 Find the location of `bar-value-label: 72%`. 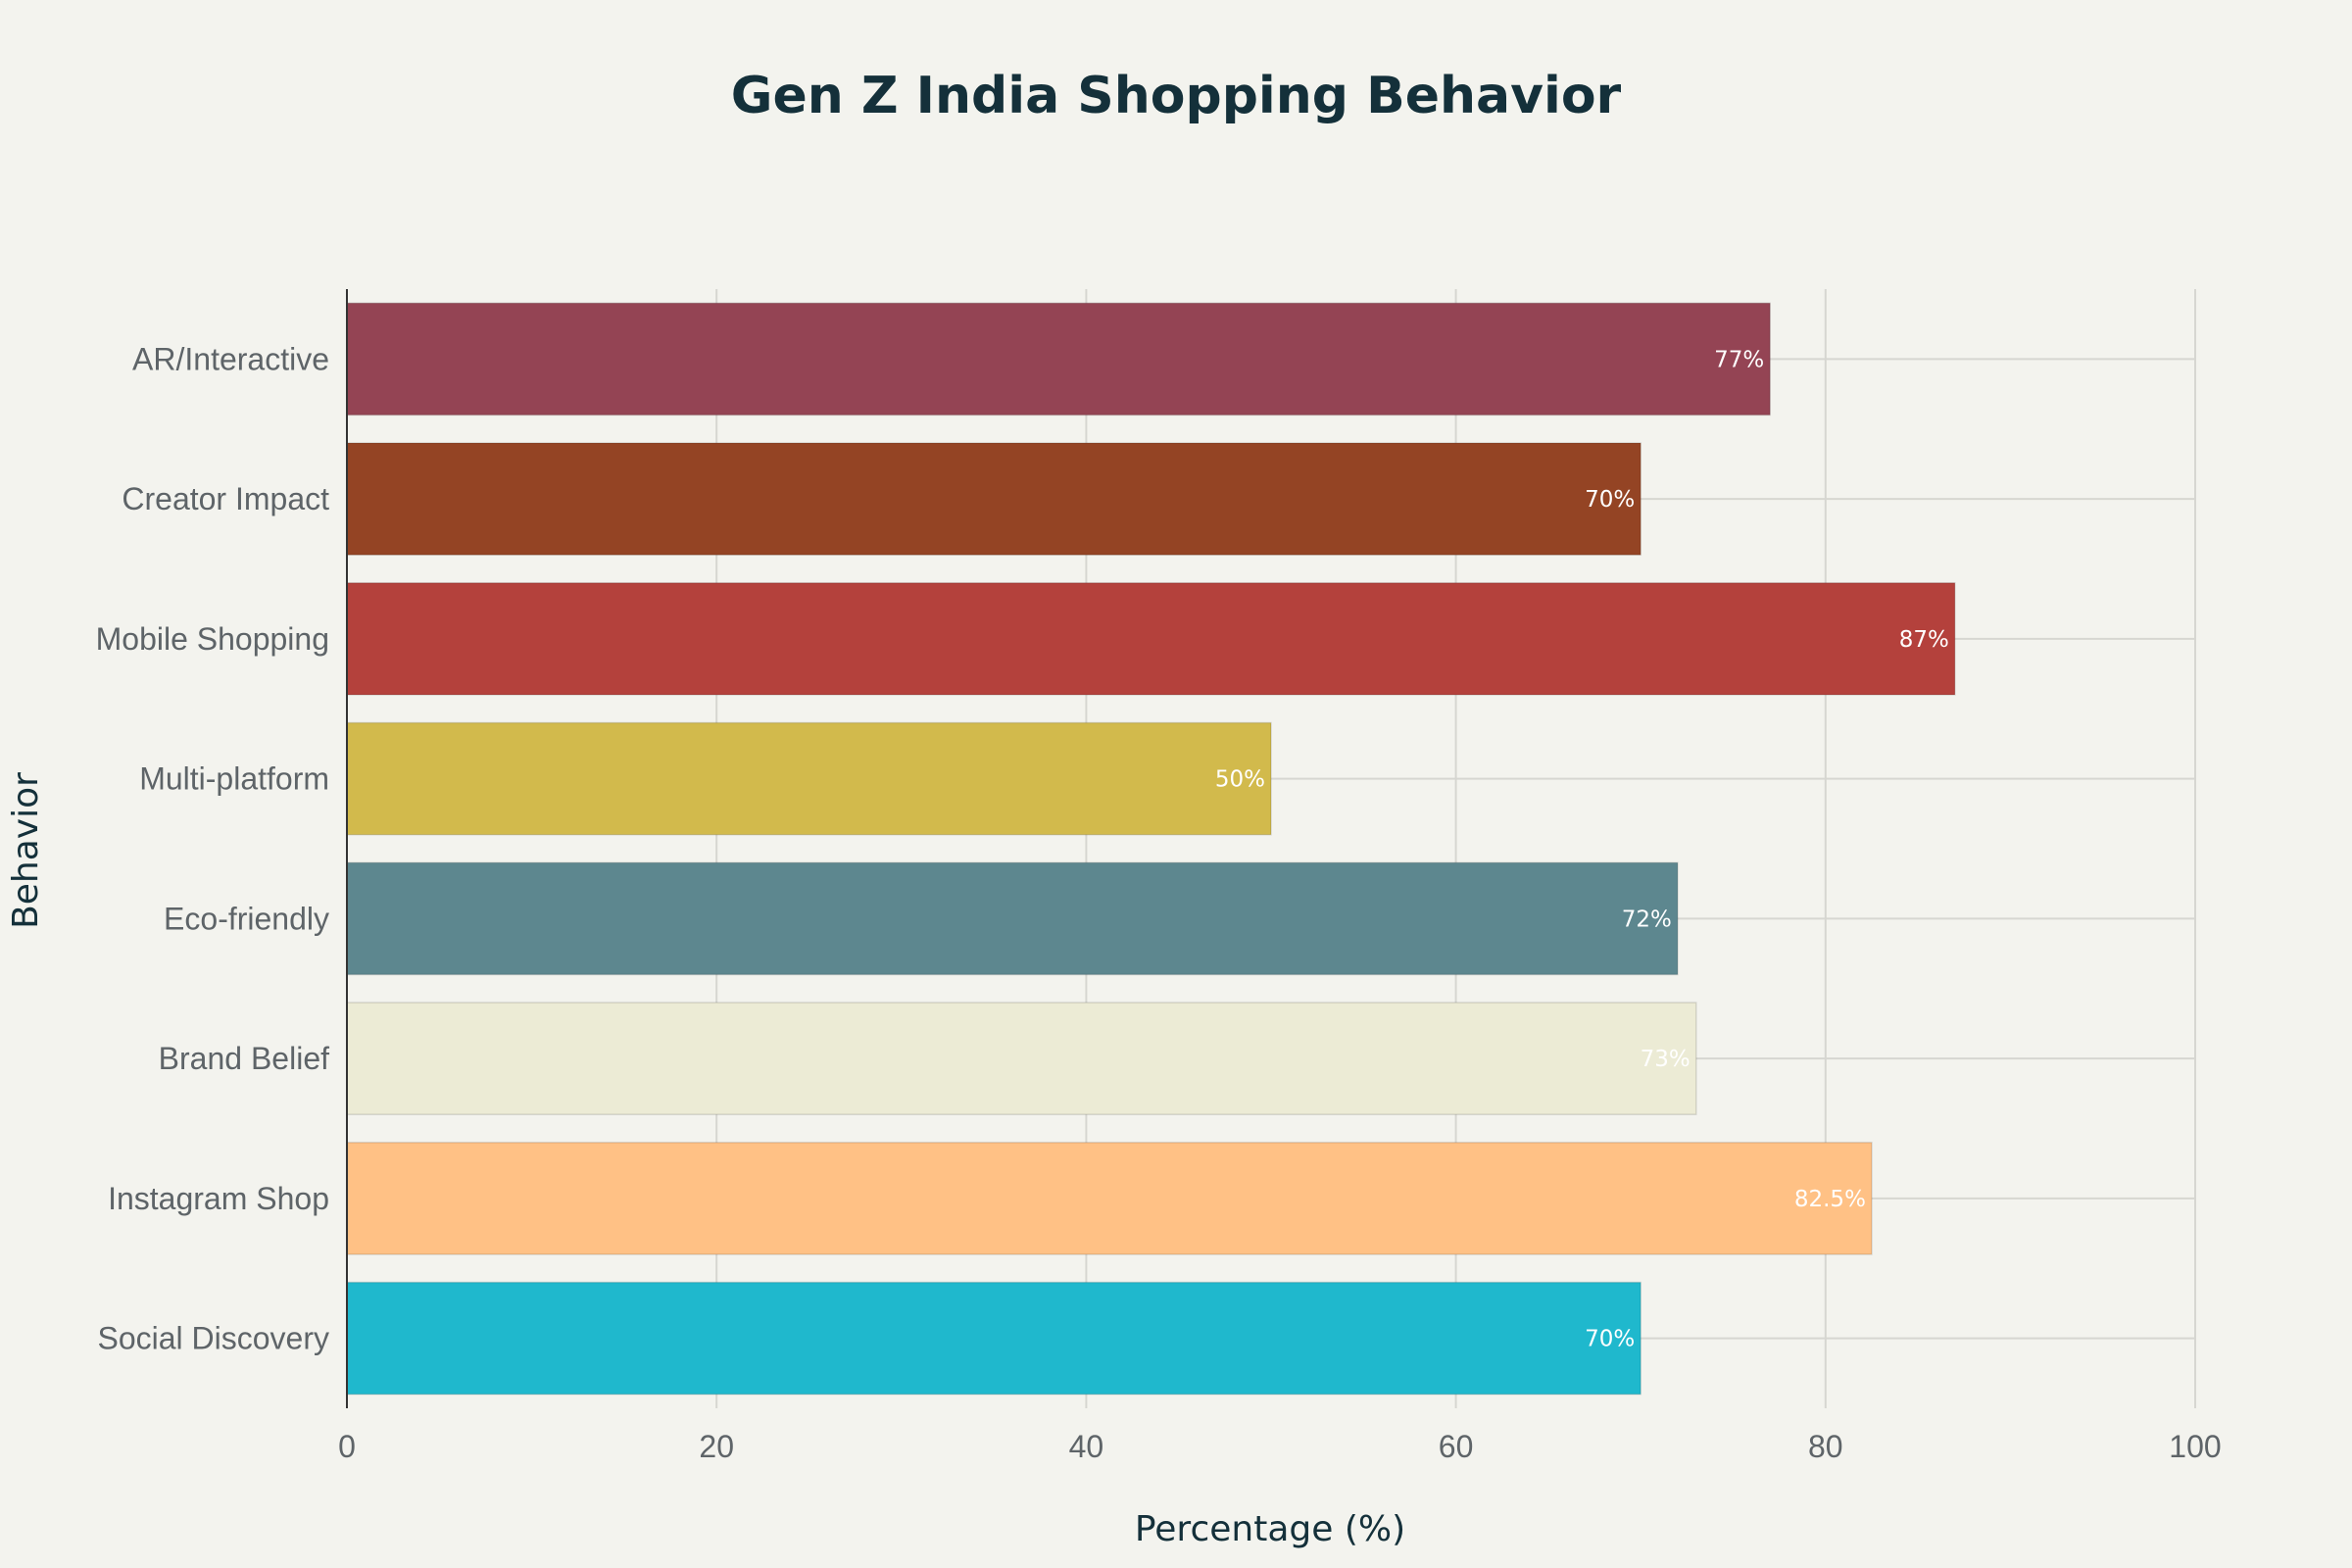

bar-value-label: 72% is located at coordinates (1647, 919).